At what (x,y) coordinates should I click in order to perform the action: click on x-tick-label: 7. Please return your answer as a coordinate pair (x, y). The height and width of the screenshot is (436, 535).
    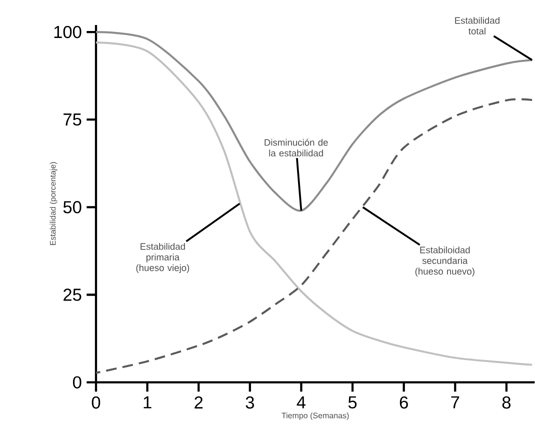
    Looking at the image, I should click on (455, 402).